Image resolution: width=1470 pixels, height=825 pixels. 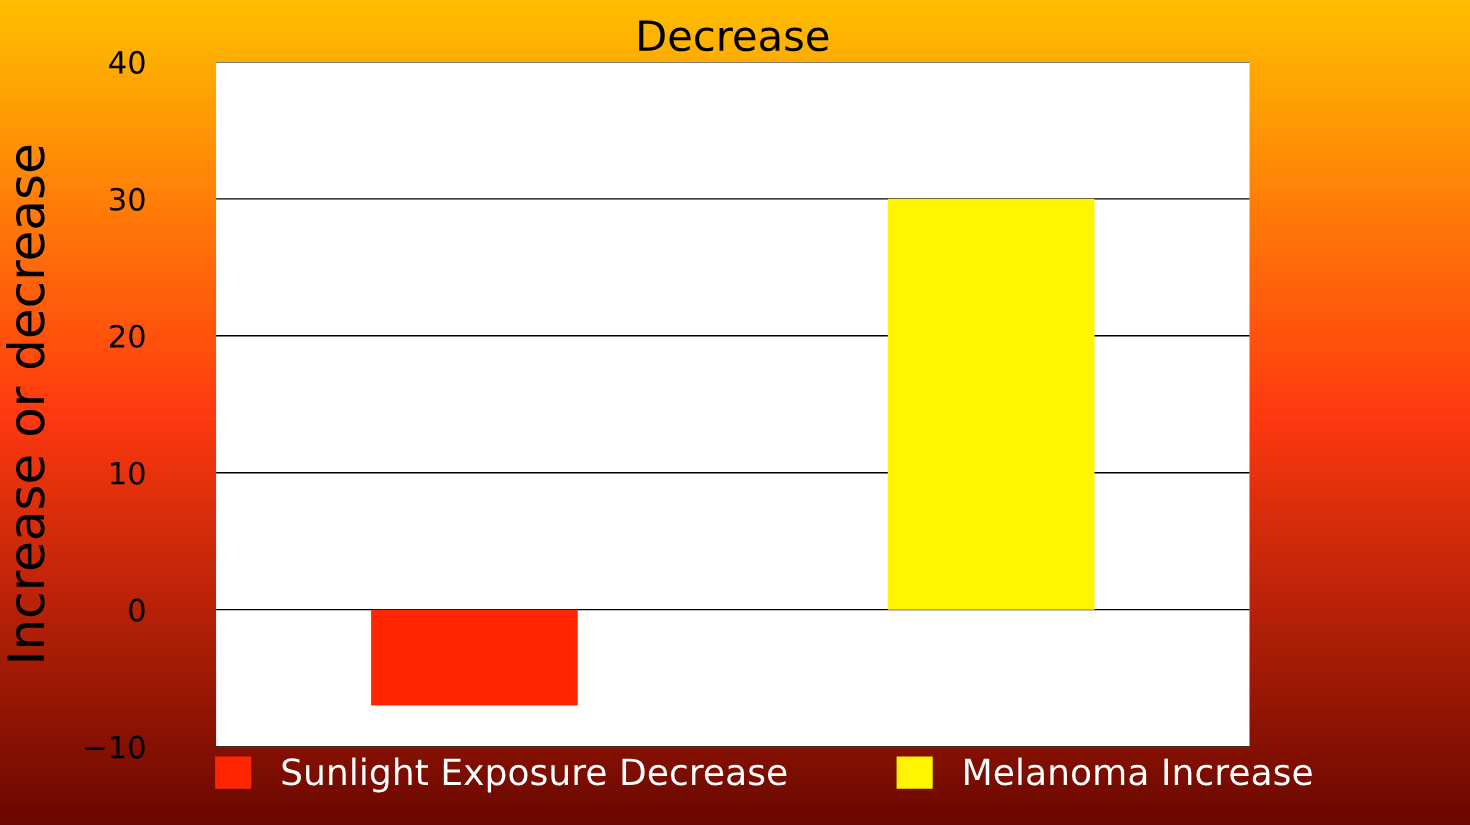 I want to click on legend-label: Melanoma Increase, so click(x=1138, y=771).